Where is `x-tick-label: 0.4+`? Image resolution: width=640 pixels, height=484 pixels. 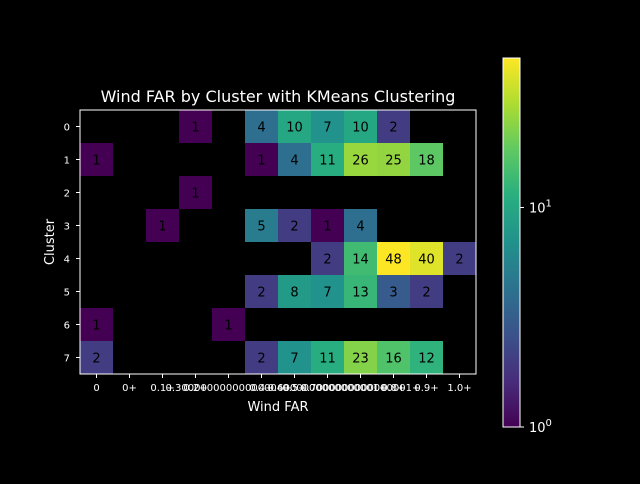 x-tick-label: 0.4+ is located at coordinates (261, 388).